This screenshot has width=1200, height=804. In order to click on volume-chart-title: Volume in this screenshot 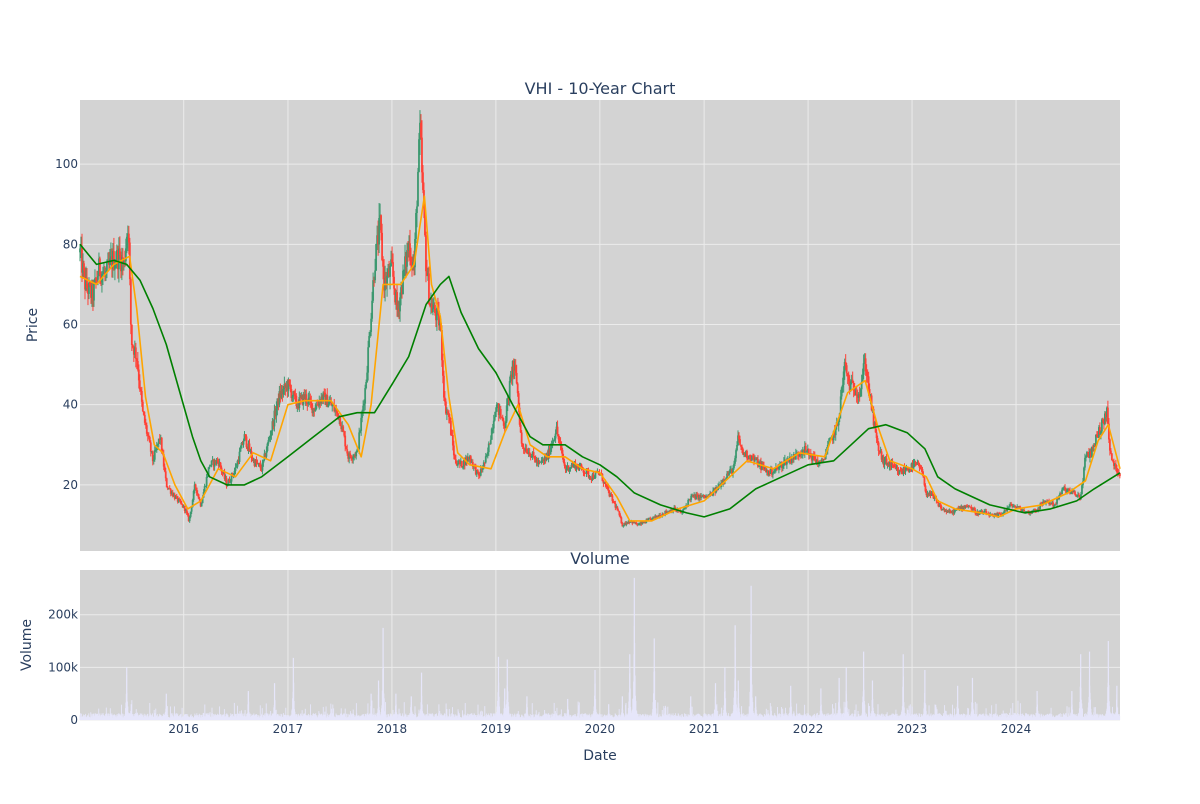, I will do `click(600, 558)`.